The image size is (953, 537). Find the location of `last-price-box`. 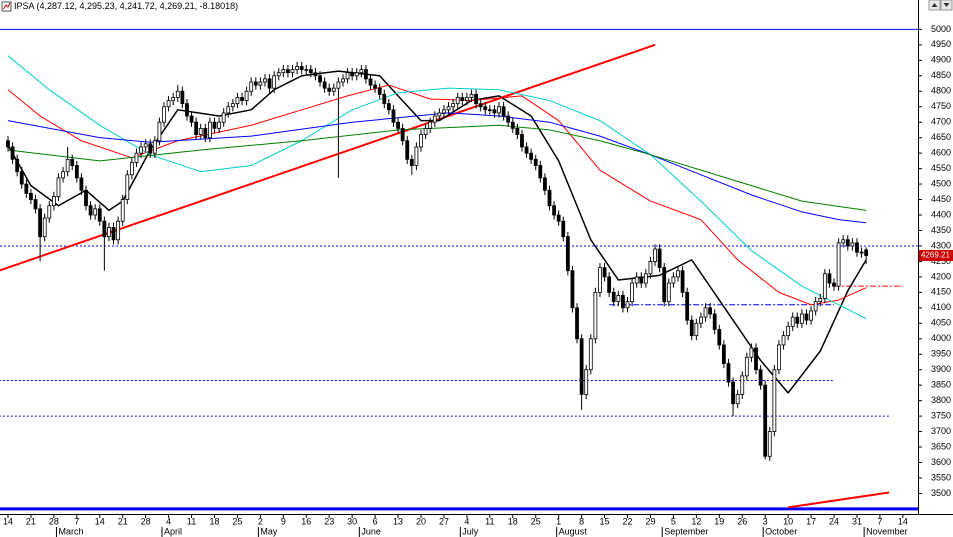

last-price-box is located at coordinates (936, 255).